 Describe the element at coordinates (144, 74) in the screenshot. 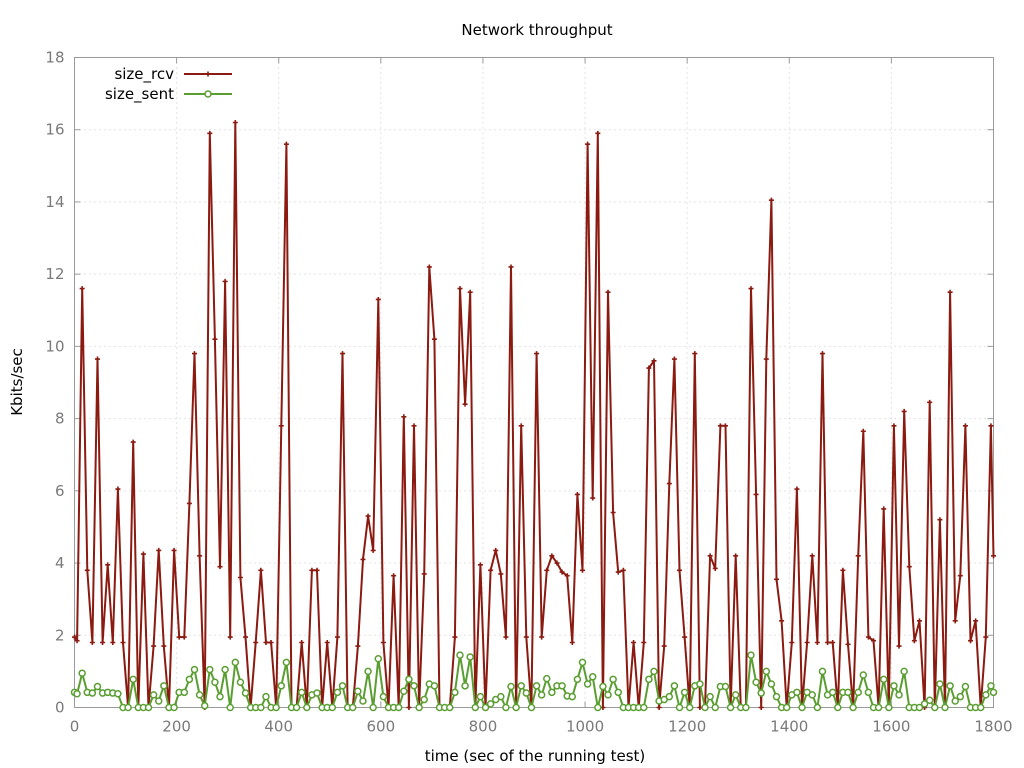

I see `legend-label-size-rcv: size_rcv` at that location.